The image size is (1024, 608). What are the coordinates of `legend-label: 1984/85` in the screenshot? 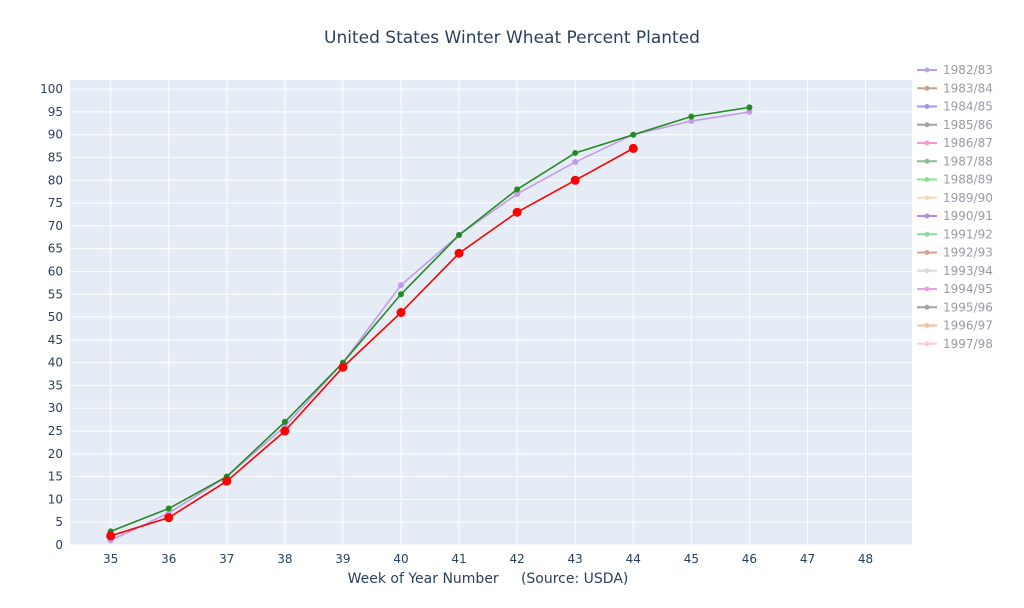 It's located at (968, 107).